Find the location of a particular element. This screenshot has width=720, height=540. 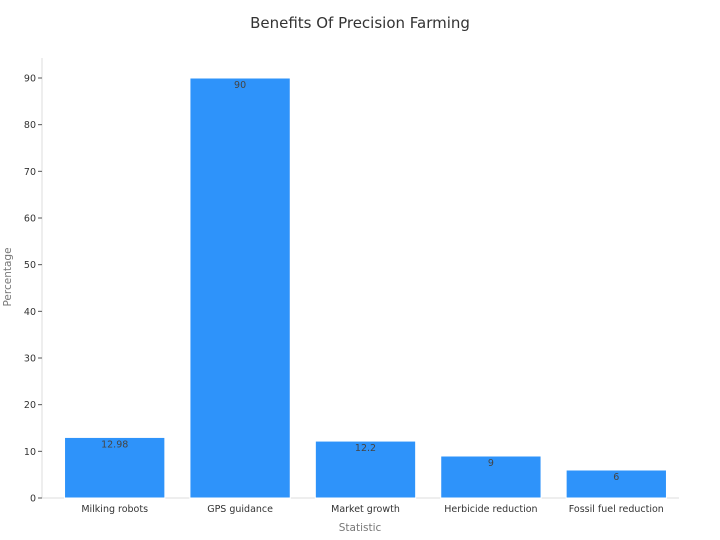

x-tick-label: GPS guidance is located at coordinates (240, 509).